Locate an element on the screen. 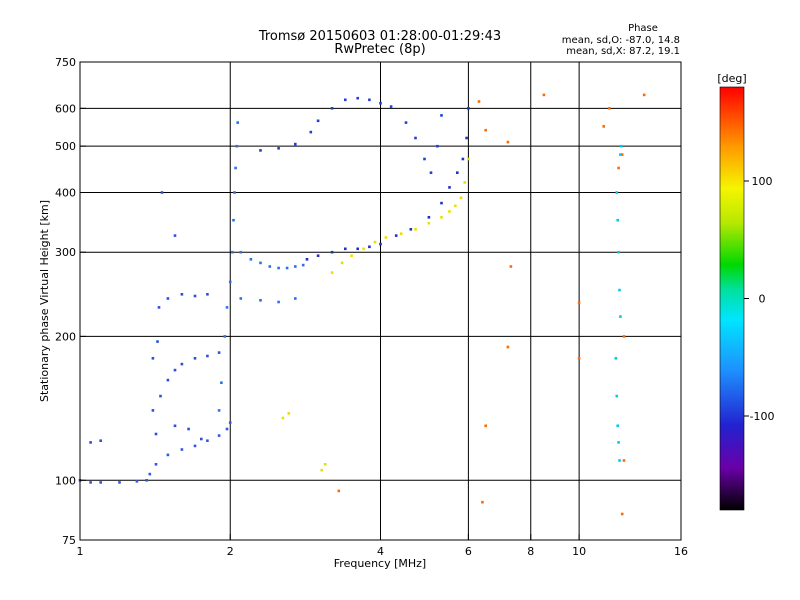 The image size is (800, 600). colorbar-ticks: 100 0 -100 is located at coordinates (759, 299).